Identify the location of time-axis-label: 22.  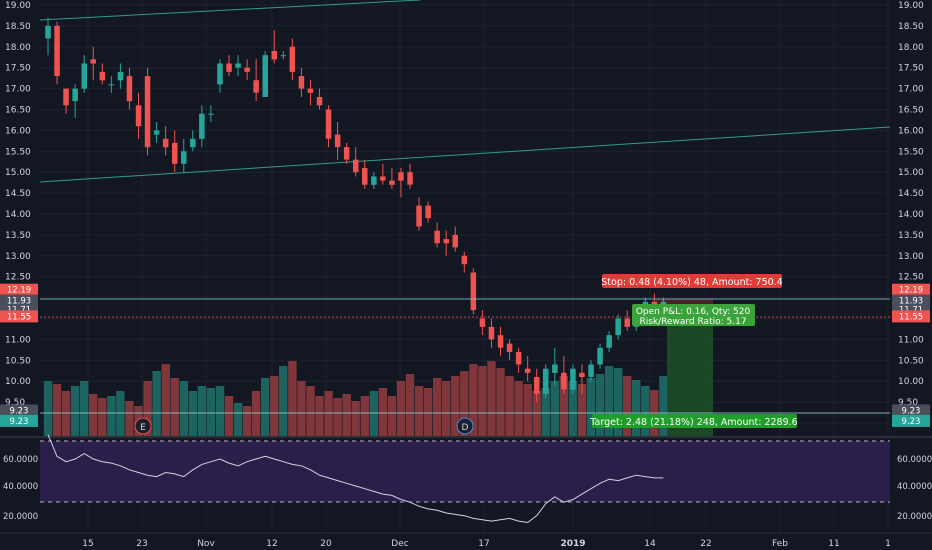
(705, 544).